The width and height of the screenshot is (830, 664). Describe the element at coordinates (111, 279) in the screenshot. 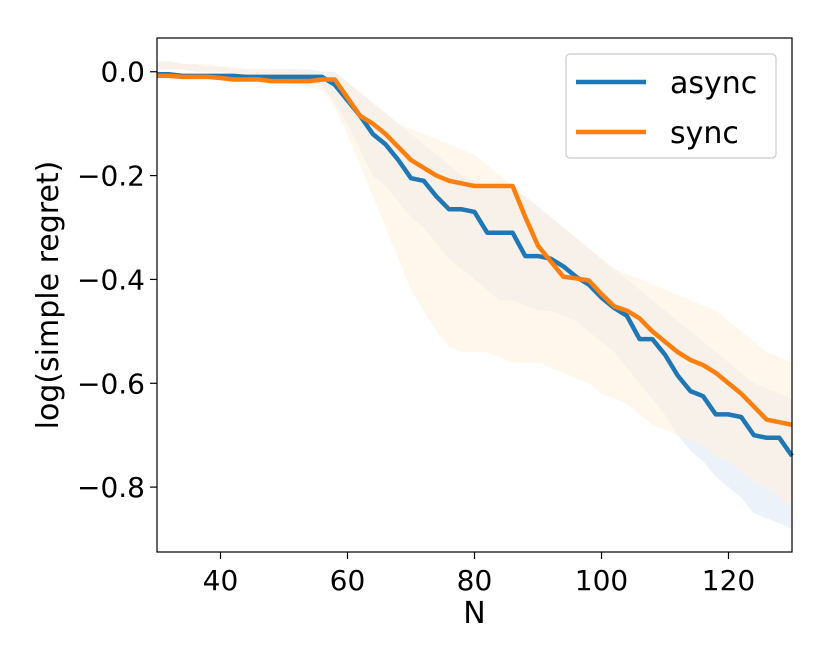

I see `y-tick-label: −0.4` at that location.